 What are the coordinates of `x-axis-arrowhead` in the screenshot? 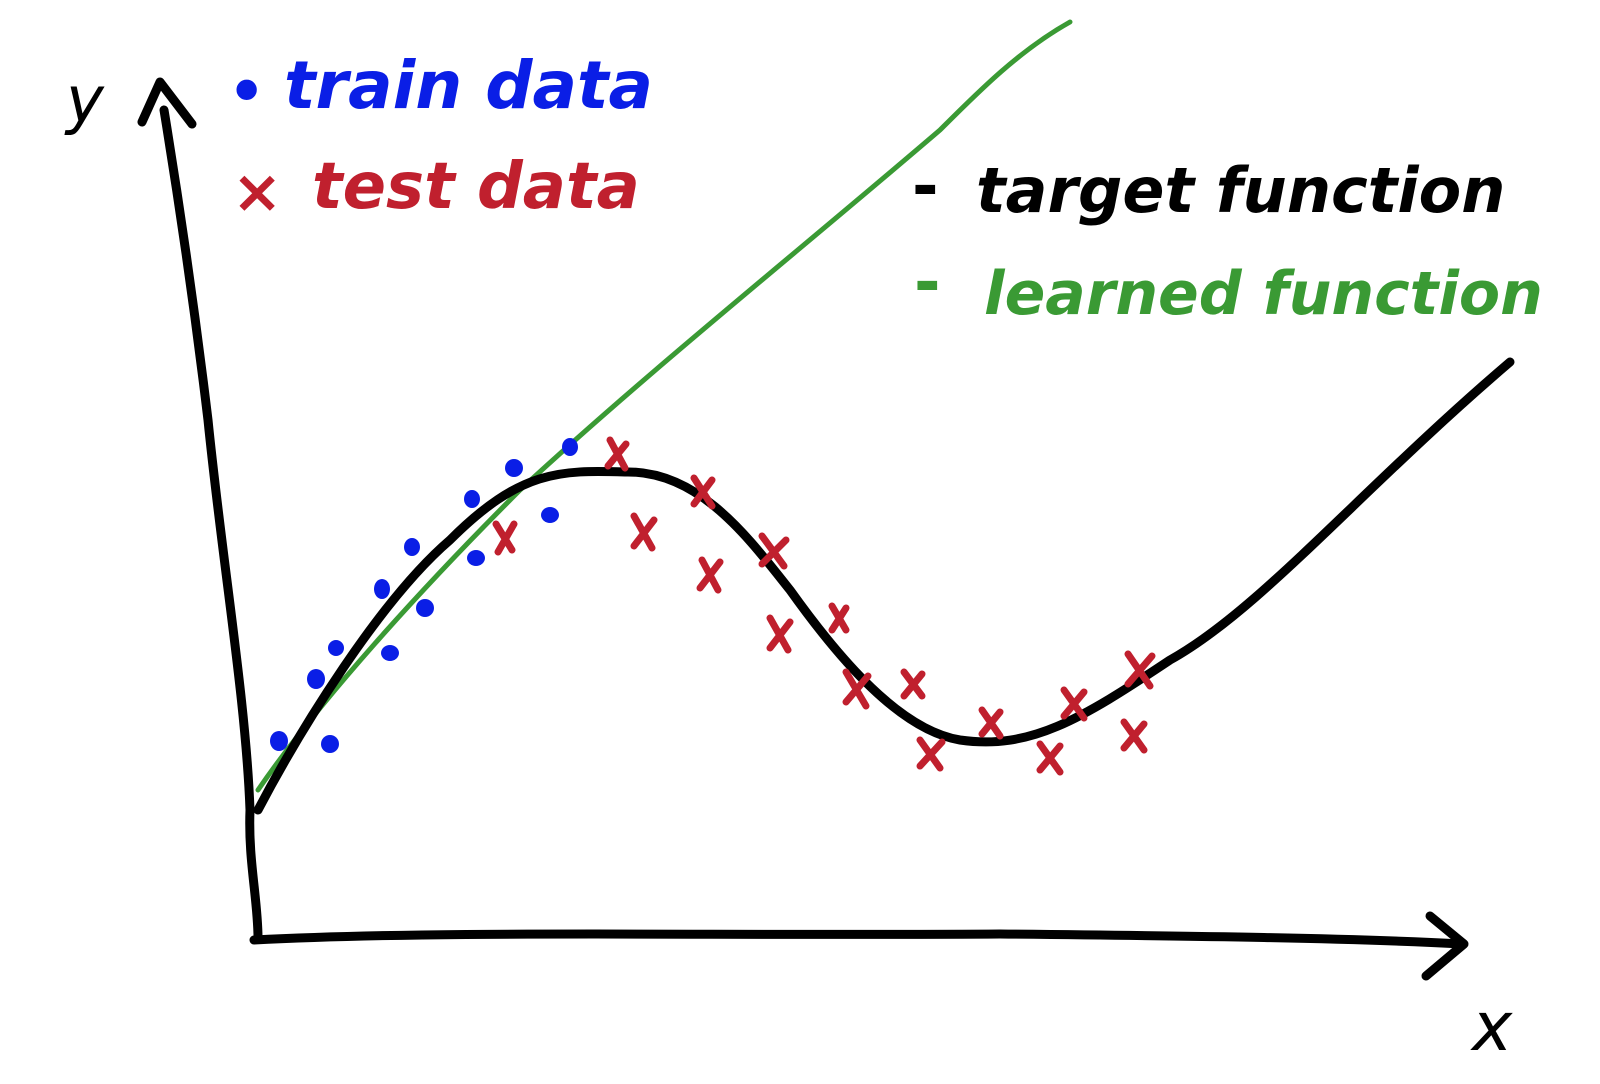 It's located at (1445, 946).